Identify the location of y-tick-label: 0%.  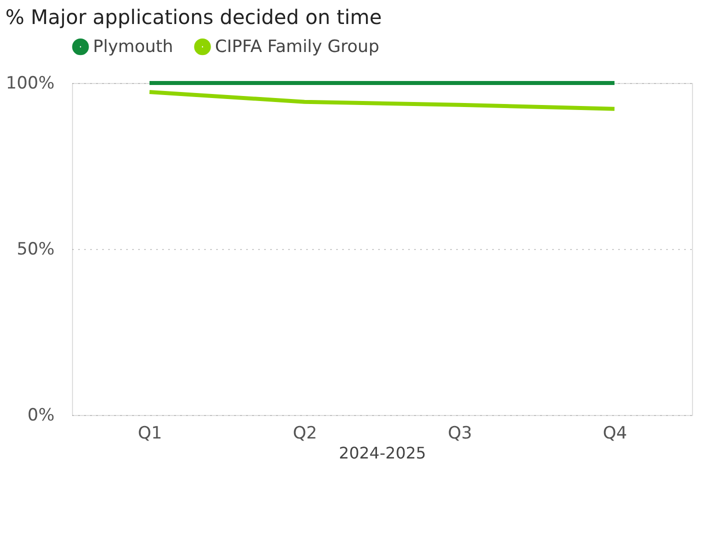
(41, 416).